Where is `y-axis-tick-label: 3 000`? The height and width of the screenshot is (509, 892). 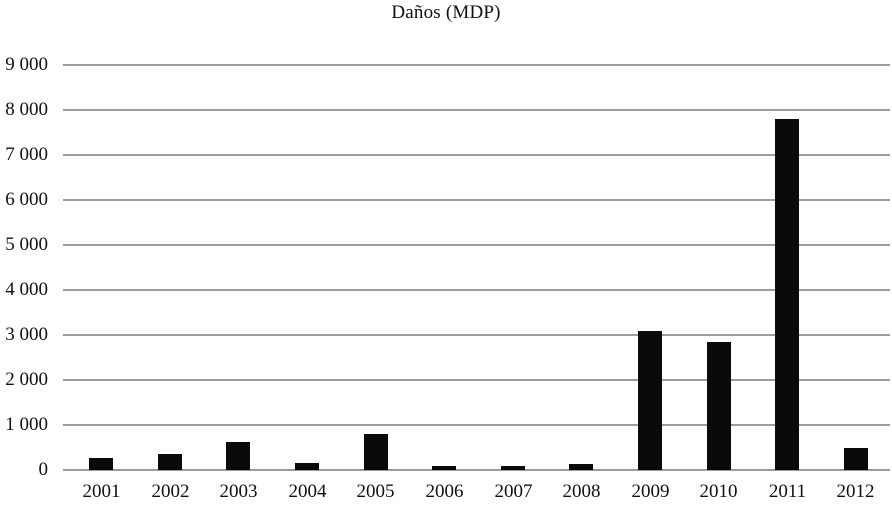 y-axis-tick-label: 3 000 is located at coordinates (26, 334).